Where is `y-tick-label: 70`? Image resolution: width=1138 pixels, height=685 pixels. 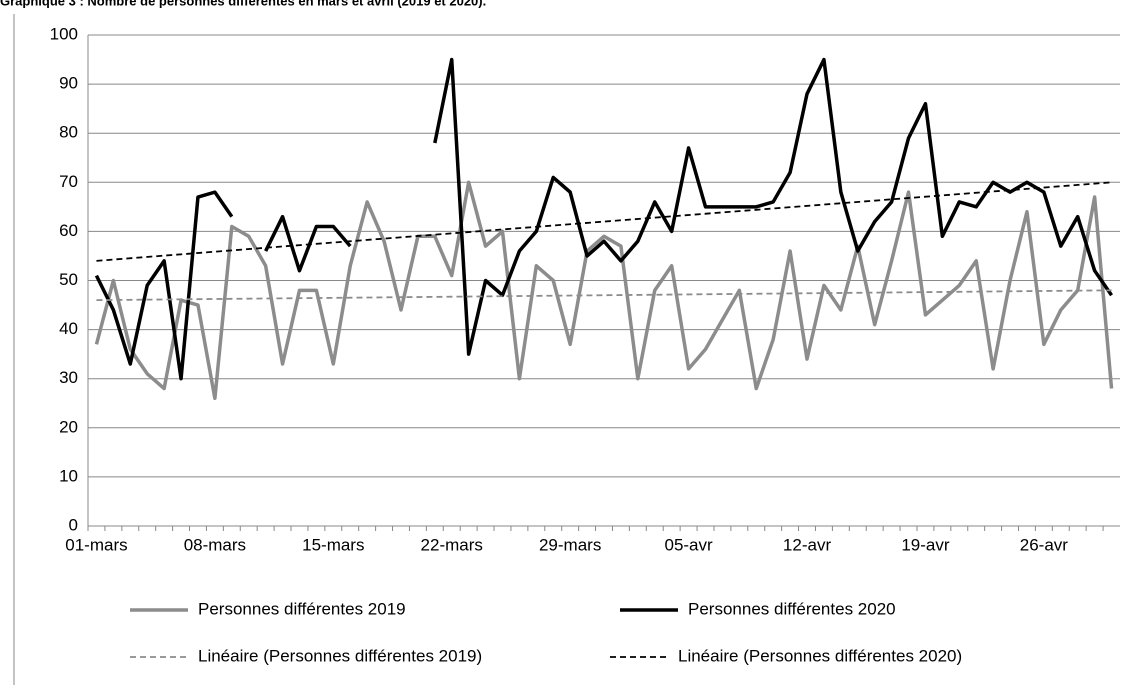 y-tick-label: 70 is located at coordinates (68, 181).